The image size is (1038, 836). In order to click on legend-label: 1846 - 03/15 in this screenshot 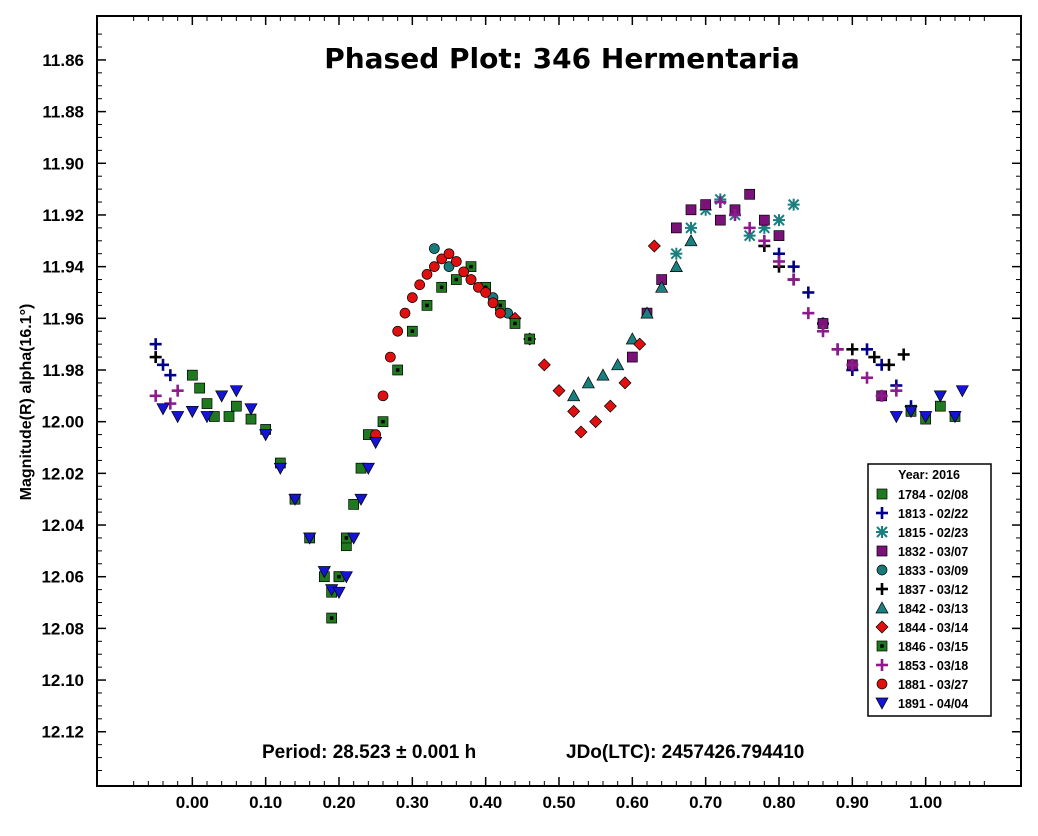, I will do `click(933, 647)`.